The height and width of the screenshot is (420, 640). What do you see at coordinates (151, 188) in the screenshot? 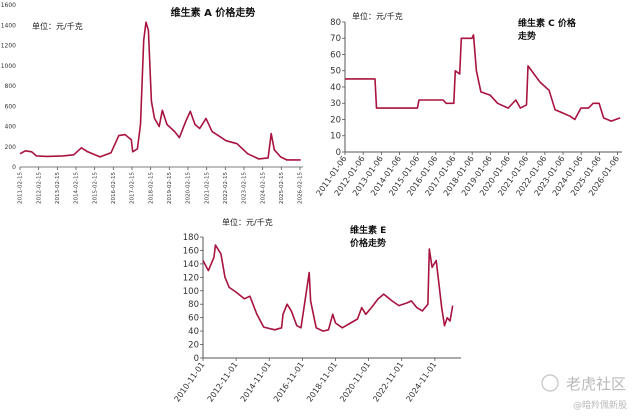
I see `chart-a-x-tick-label: 2018-02-15` at bounding box center [151, 188].